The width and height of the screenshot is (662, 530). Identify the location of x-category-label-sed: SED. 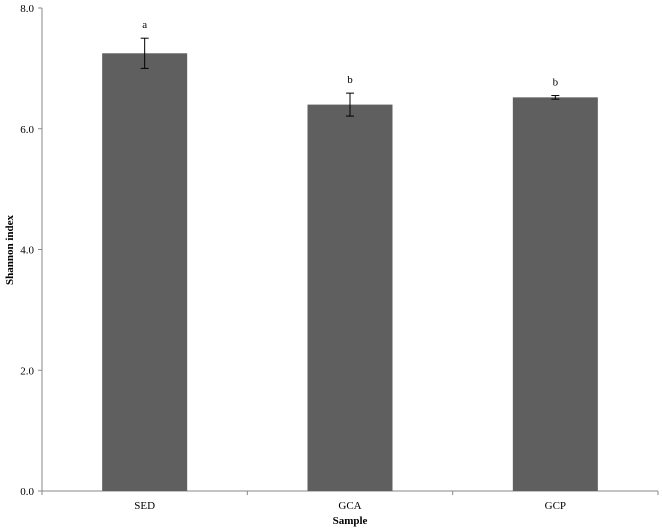
(144, 506).